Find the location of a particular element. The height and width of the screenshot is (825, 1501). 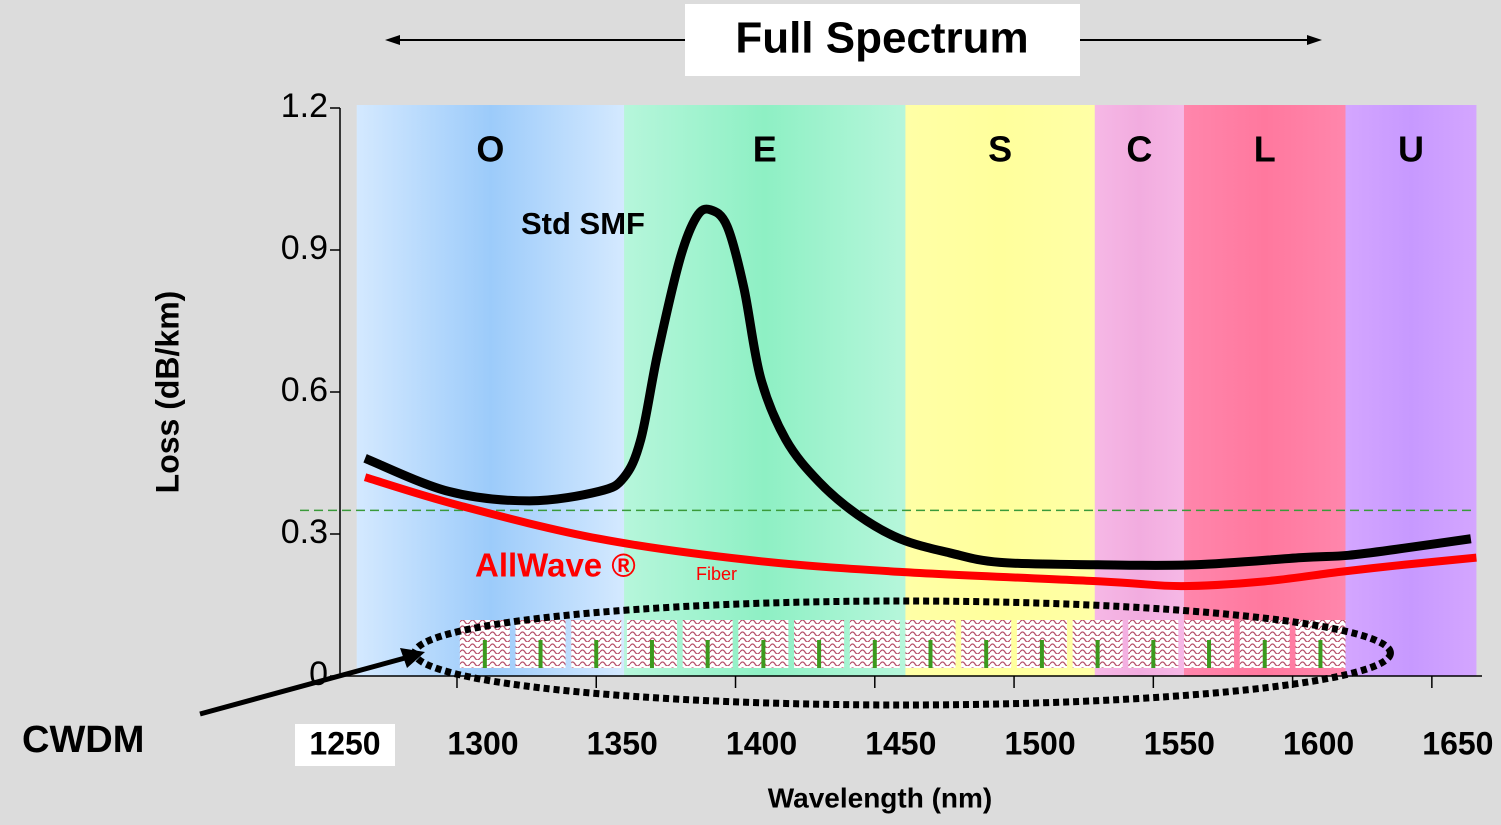

cwdm-label: CWDM is located at coordinates (83, 740).